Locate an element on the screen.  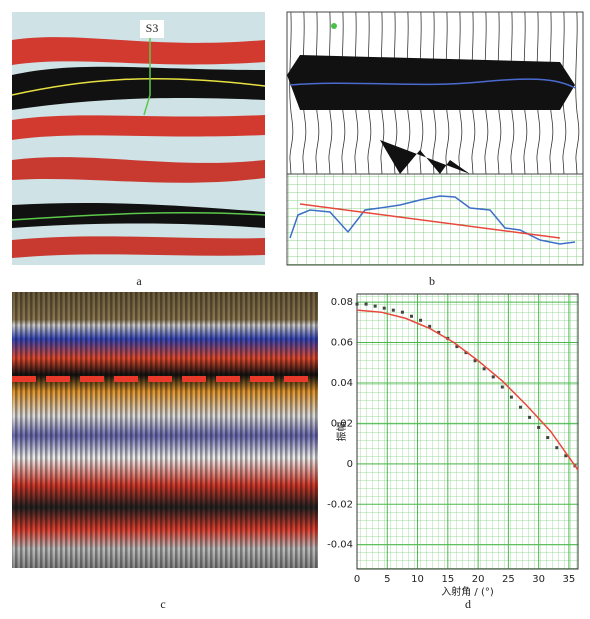
x-tick-label: 0 is located at coordinates (357, 579).